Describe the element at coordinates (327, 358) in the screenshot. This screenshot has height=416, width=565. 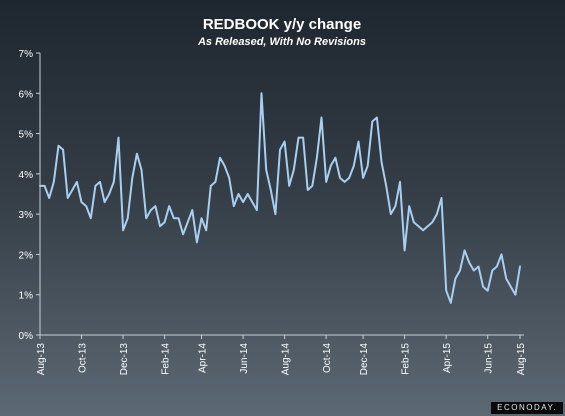
I see `x-tick-label: Oct-14` at that location.